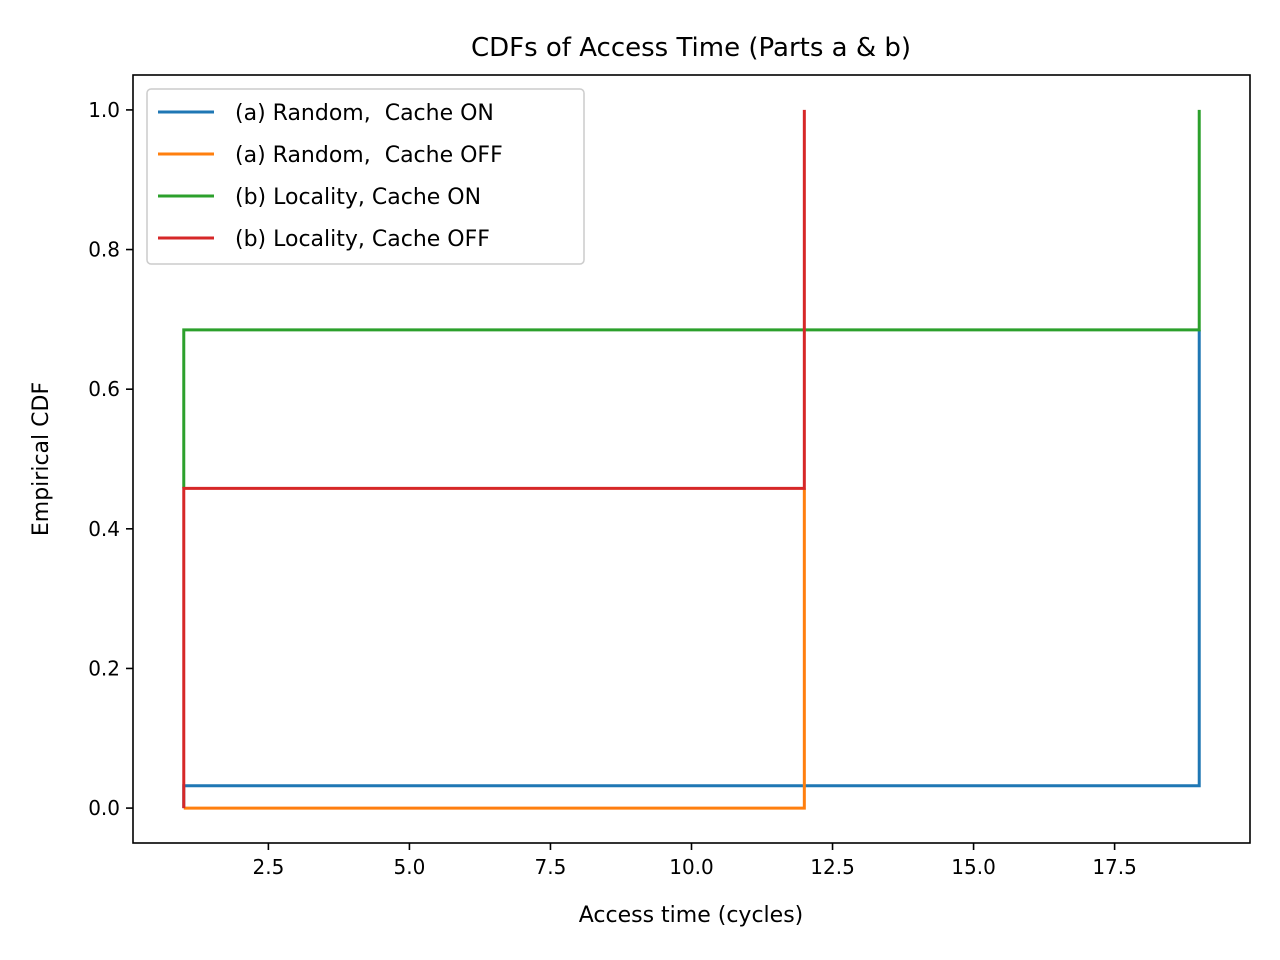 This screenshot has width=1280, height=960. What do you see at coordinates (691, 48) in the screenshot?
I see `chart-title: CDFs of Access Time (Parts a & b)` at bounding box center [691, 48].